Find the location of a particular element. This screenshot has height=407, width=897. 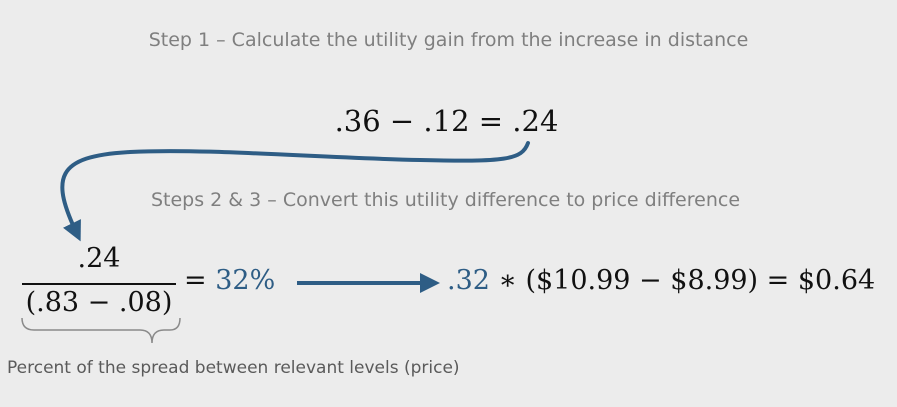

percent-result: 32% is located at coordinates (245, 280).